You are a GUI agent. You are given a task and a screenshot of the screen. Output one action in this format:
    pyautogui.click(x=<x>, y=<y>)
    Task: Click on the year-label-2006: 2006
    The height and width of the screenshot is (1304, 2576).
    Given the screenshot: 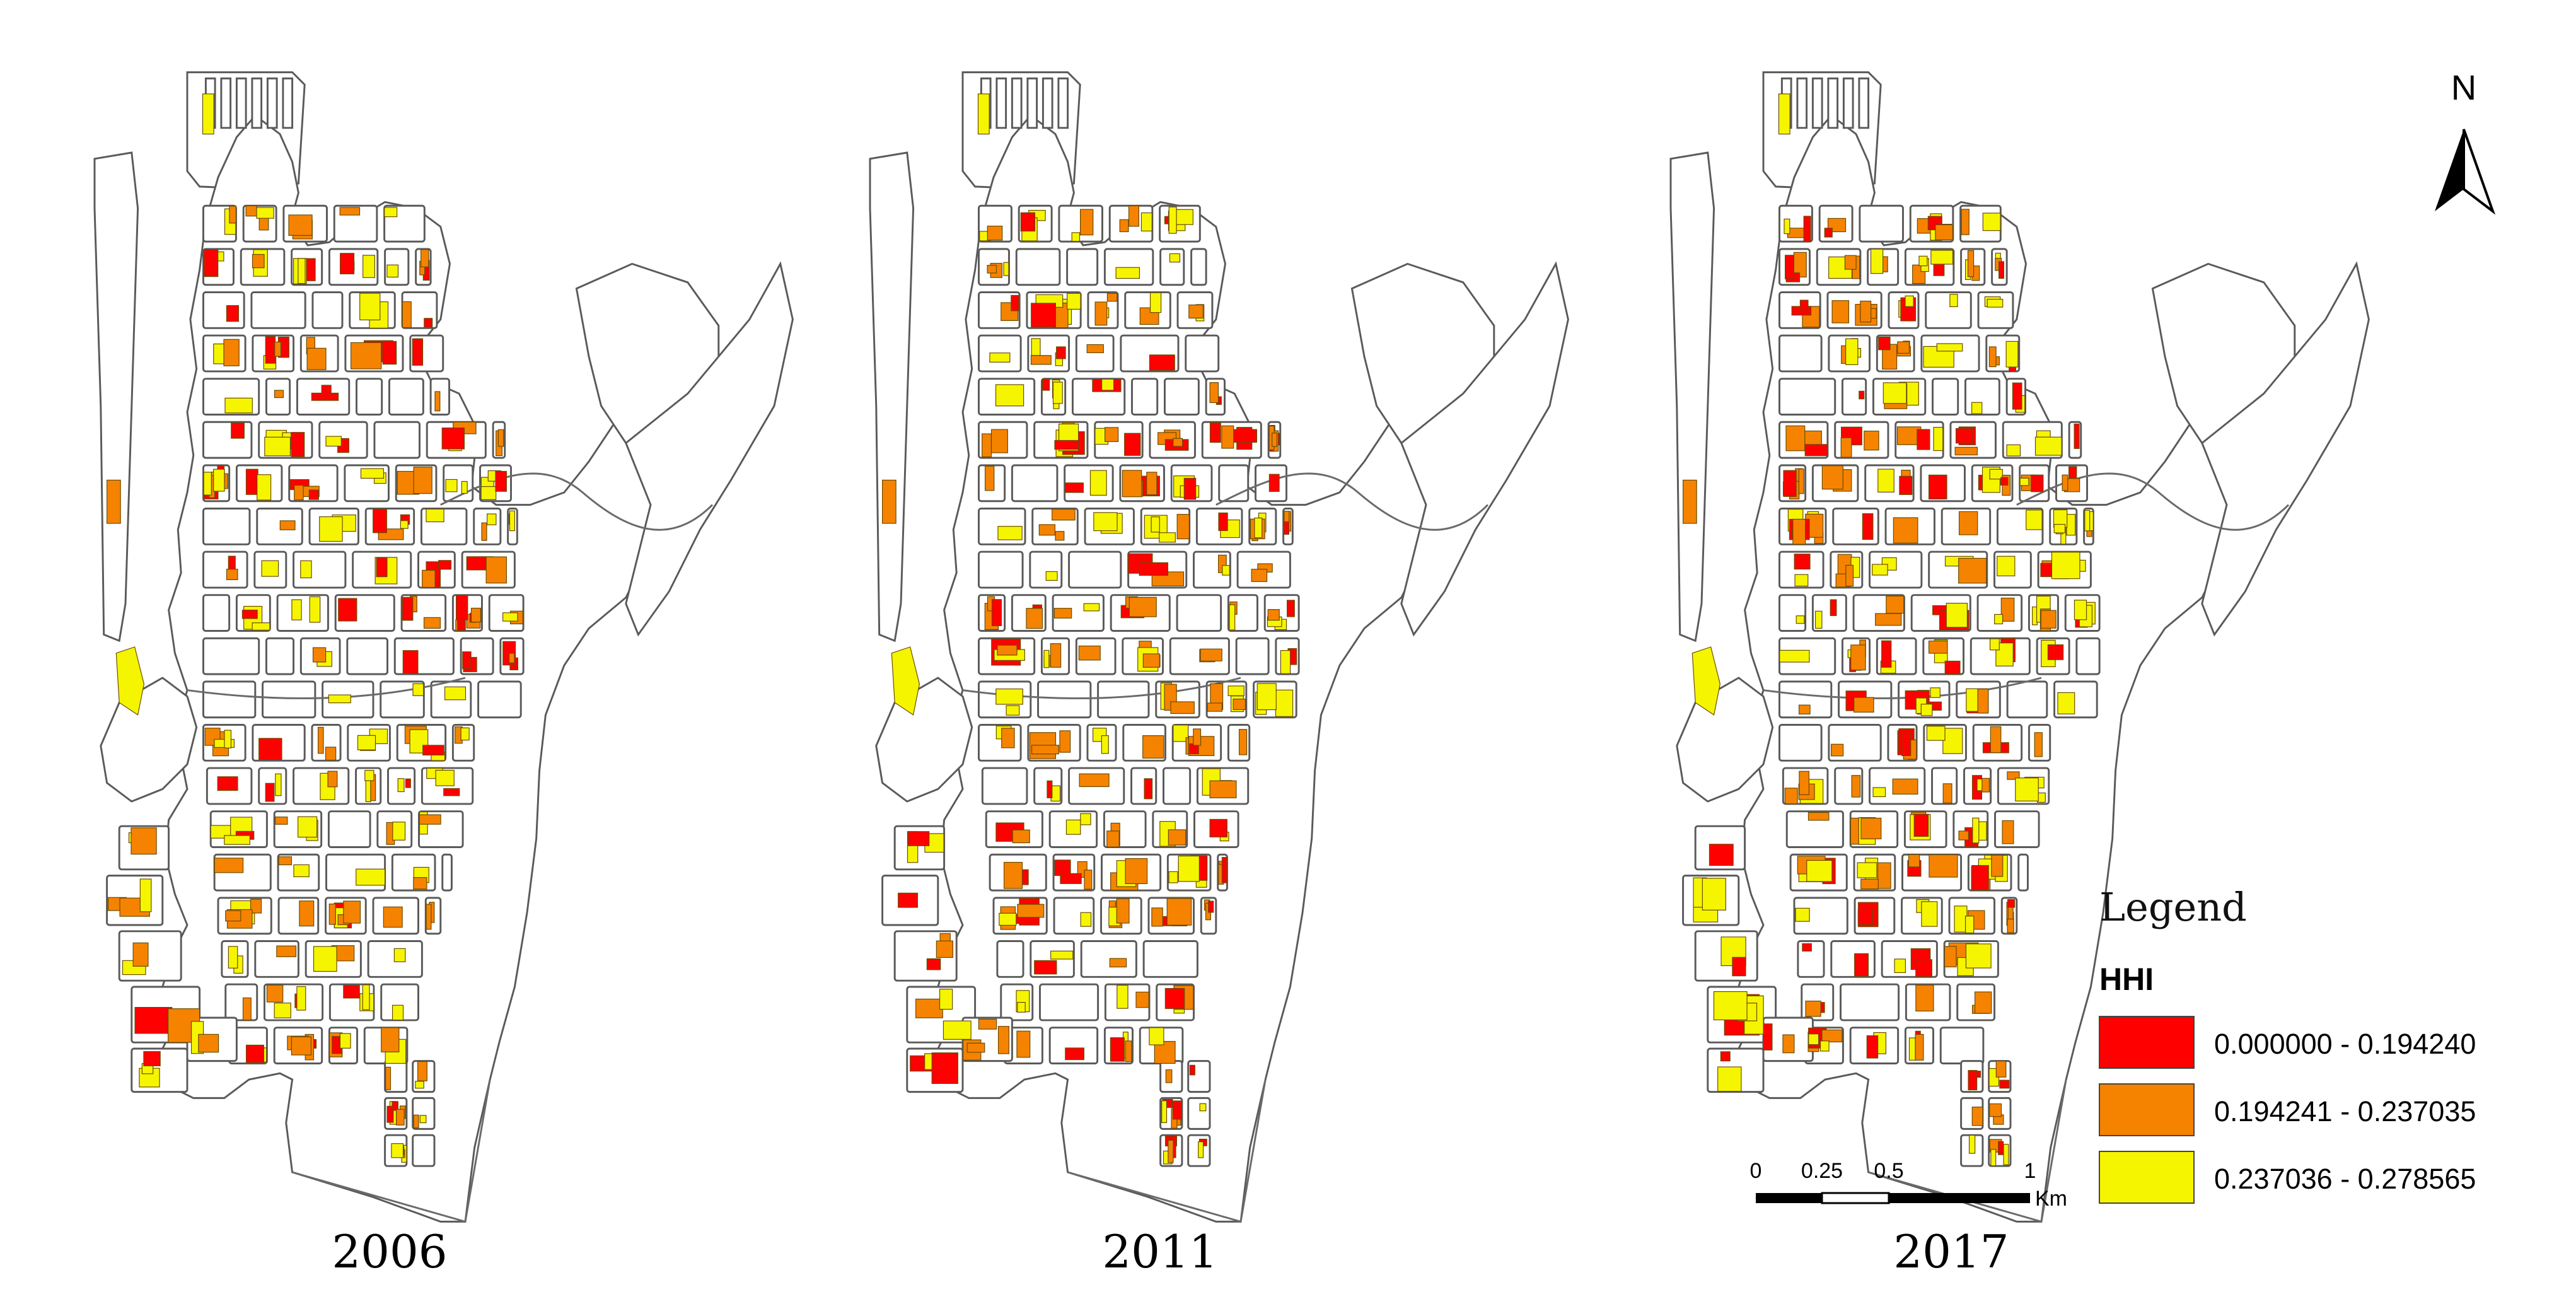 What is the action you would take?
    pyautogui.click(x=390, y=1251)
    